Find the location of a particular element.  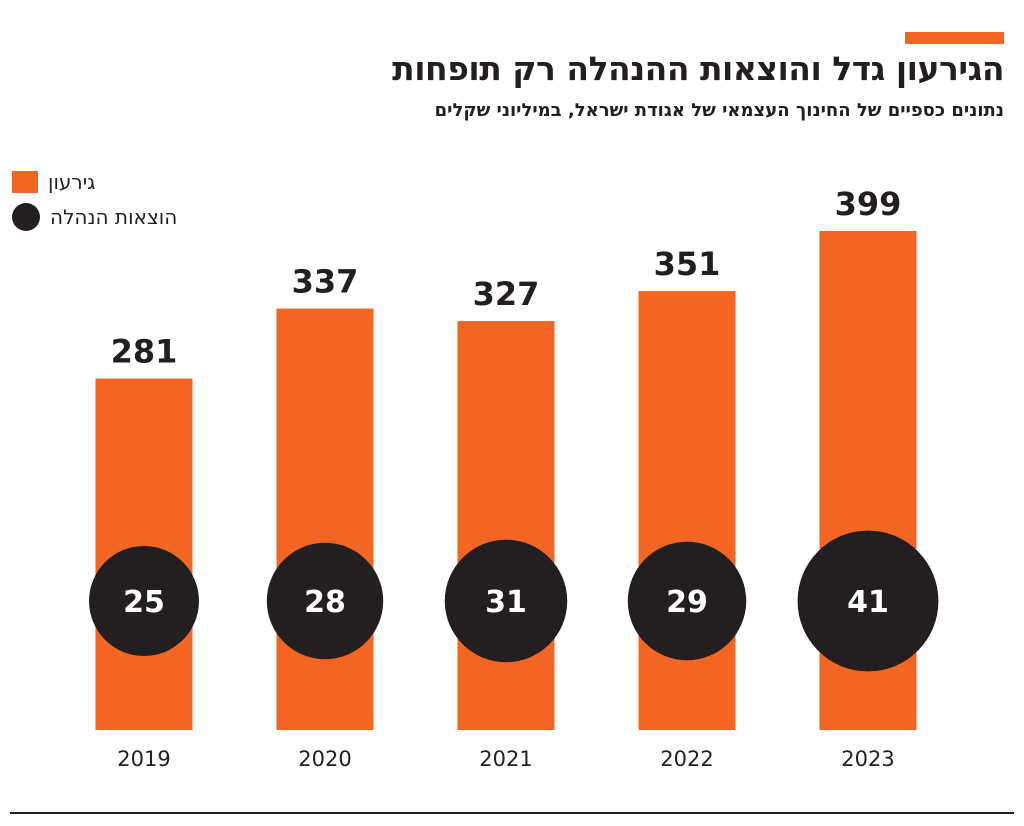

bottom-rule is located at coordinates (512, 813).